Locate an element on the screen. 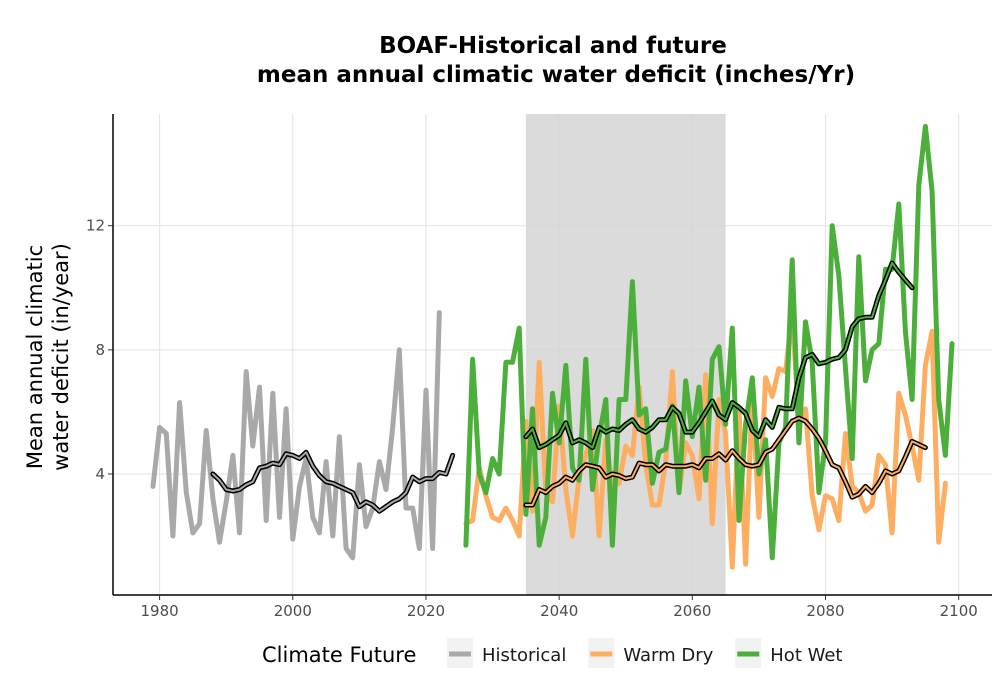  legend: Climate Future Historical Warm Dry Hot Wet is located at coordinates (552, 653).